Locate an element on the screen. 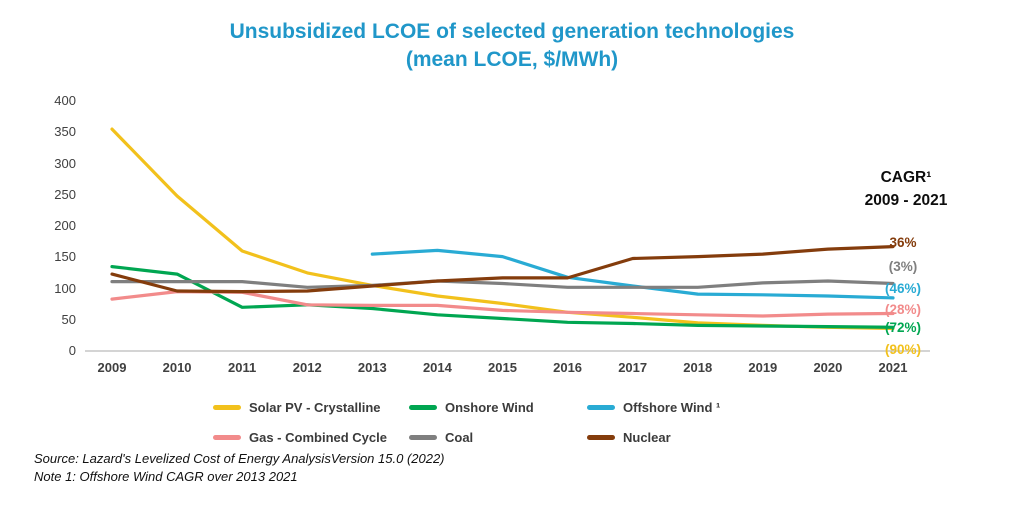 The height and width of the screenshot is (517, 1024). cagr-label-coal: (3%) is located at coordinates (903, 266).